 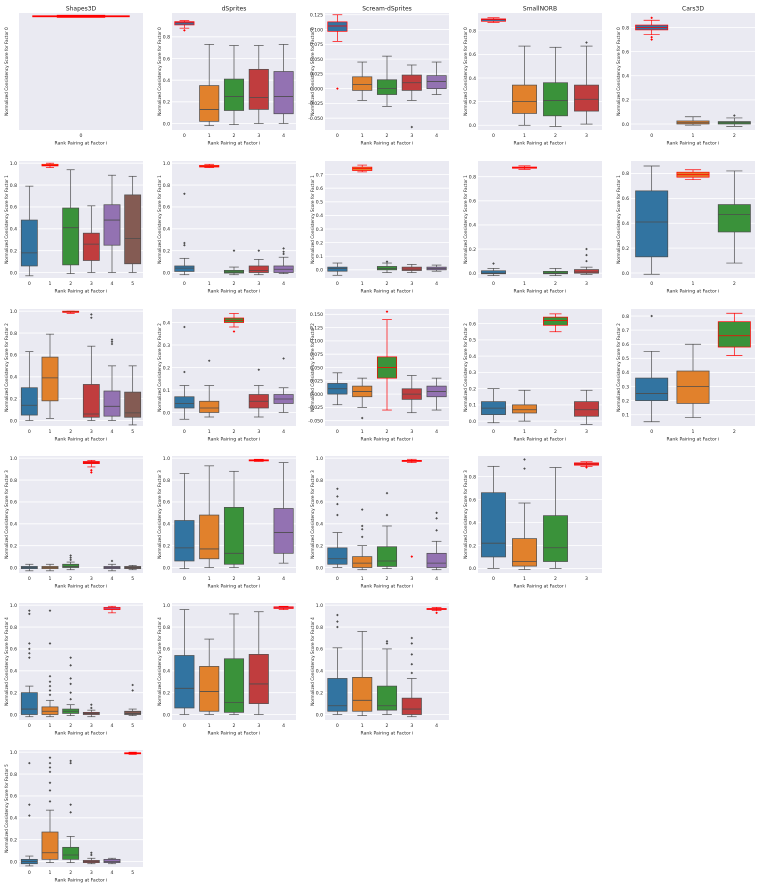 What do you see at coordinates (316, 342) in the screenshot?
I see `y-tick-label: 0.100` at bounding box center [316, 342].